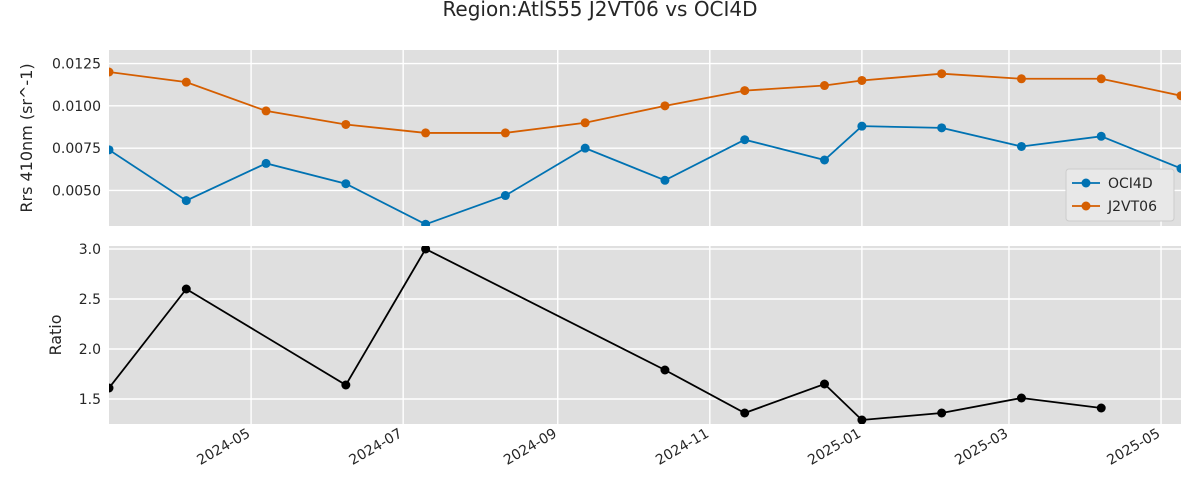 The image size is (1200, 500). I want to click on y-tick-label: 0.0125, so click(76, 65).